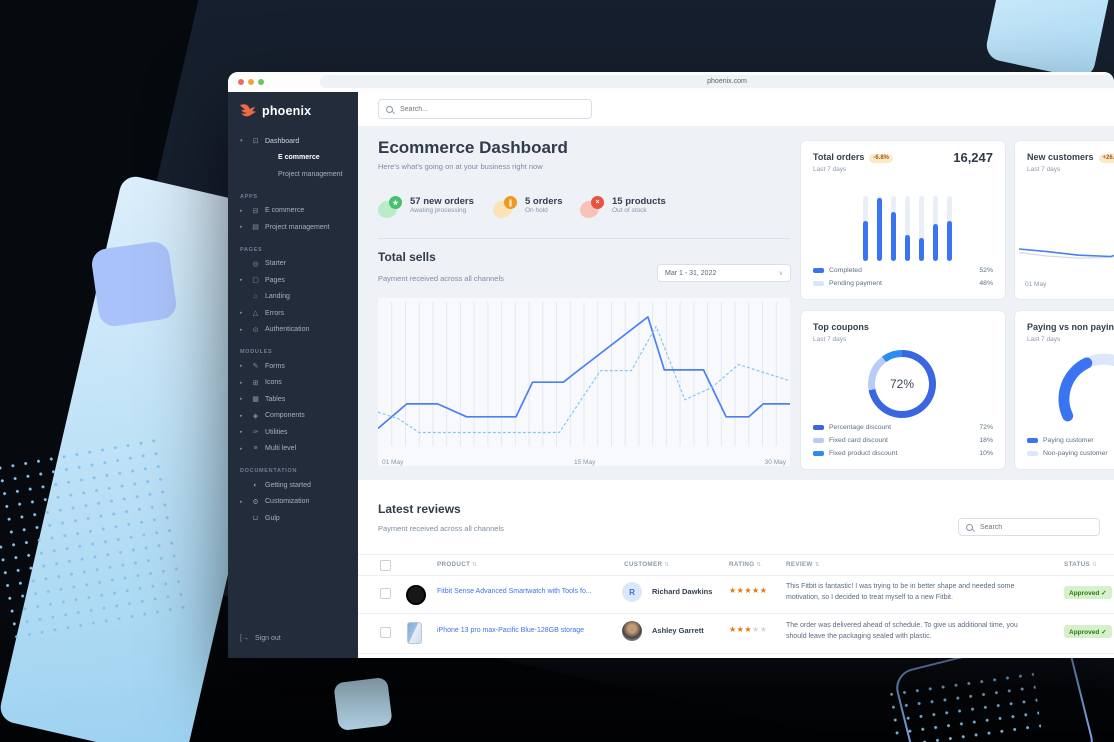 This screenshot has width=1114, height=742. Describe the element at coordinates (255, 416) in the screenshot. I see `components-icon: ◈` at that location.